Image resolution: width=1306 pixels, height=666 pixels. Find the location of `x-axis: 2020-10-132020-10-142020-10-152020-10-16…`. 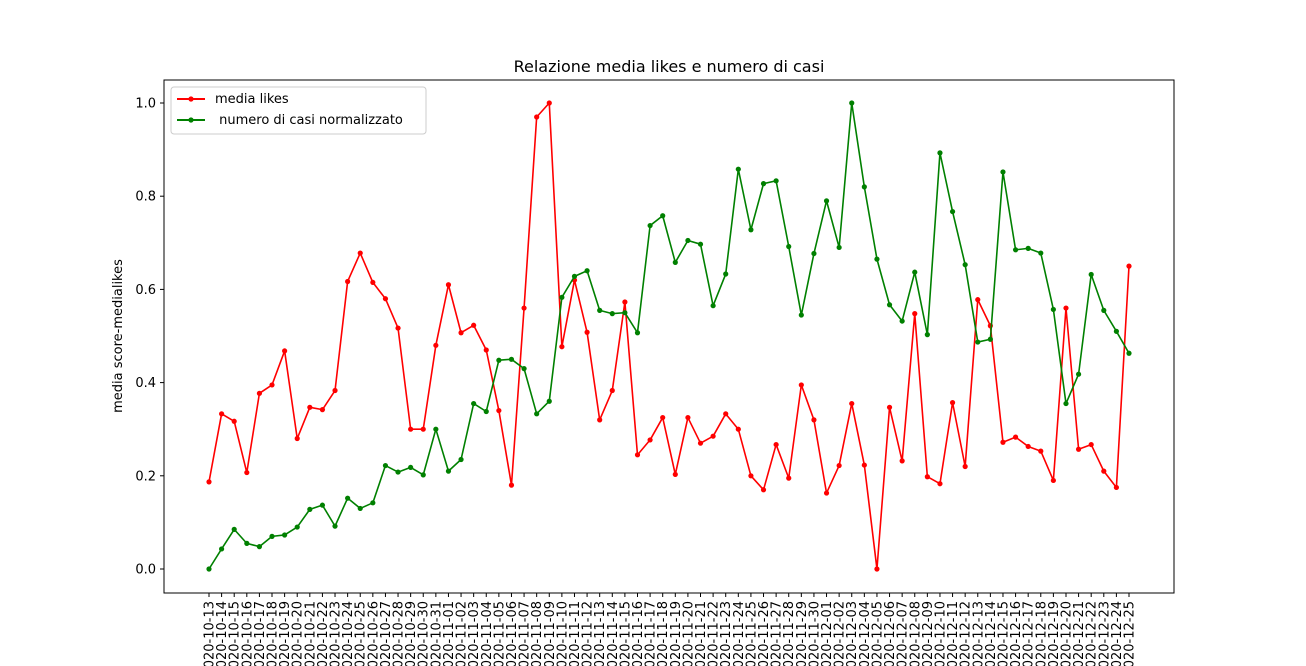

x-axis: 2020-10-132020-10-142020-10-152020-10-16… is located at coordinates (670, 629).